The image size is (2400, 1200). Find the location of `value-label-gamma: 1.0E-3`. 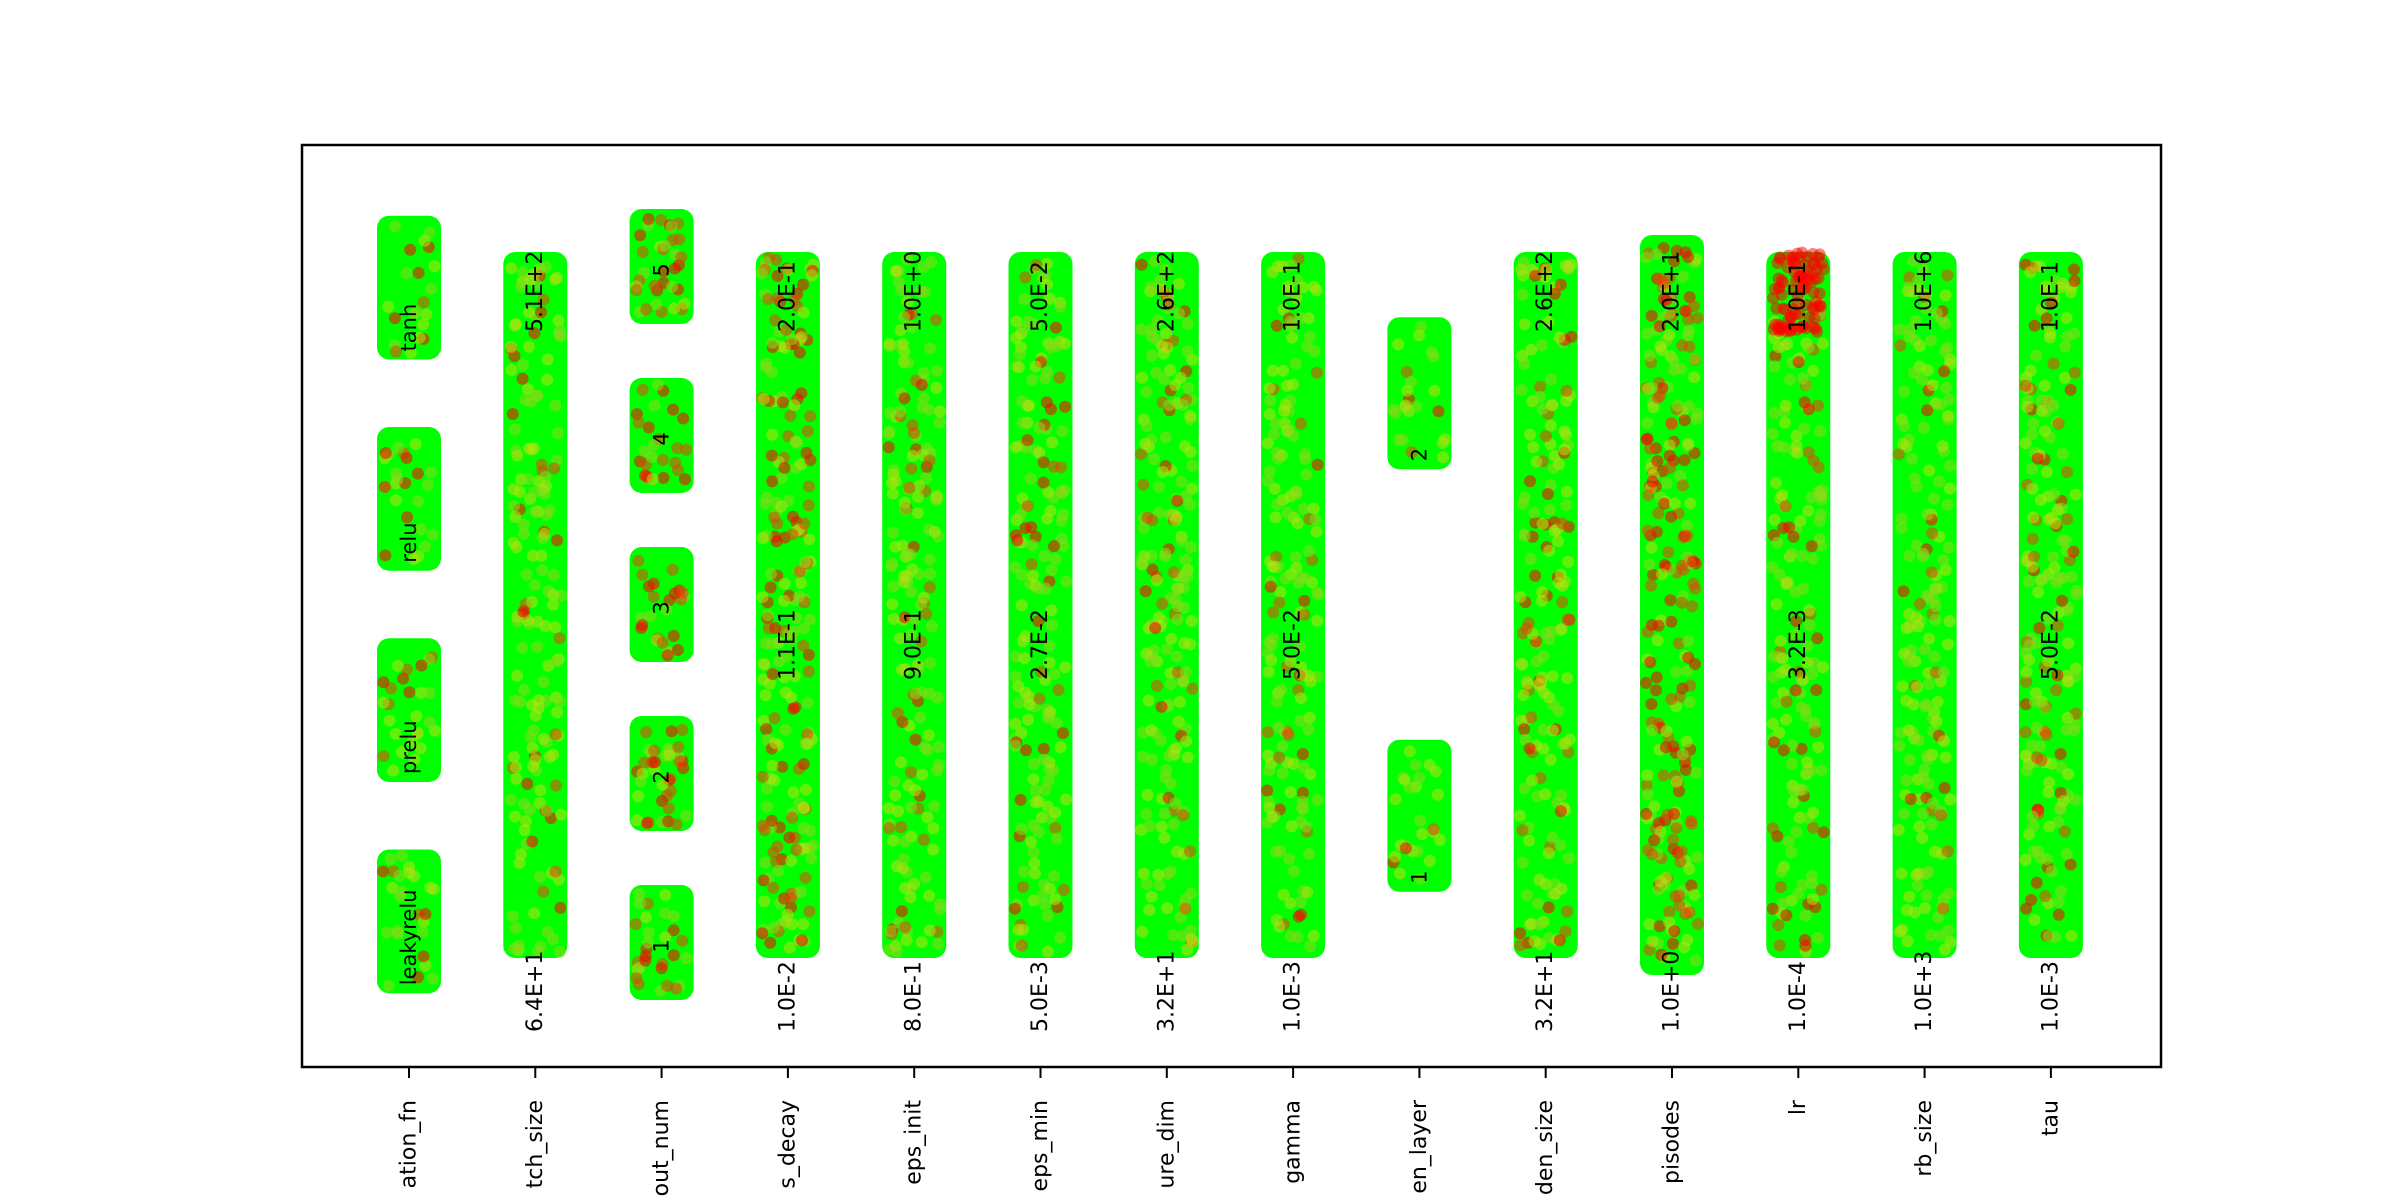

value-label-gamma: 1.0E-3 is located at coordinates (1293, 996).